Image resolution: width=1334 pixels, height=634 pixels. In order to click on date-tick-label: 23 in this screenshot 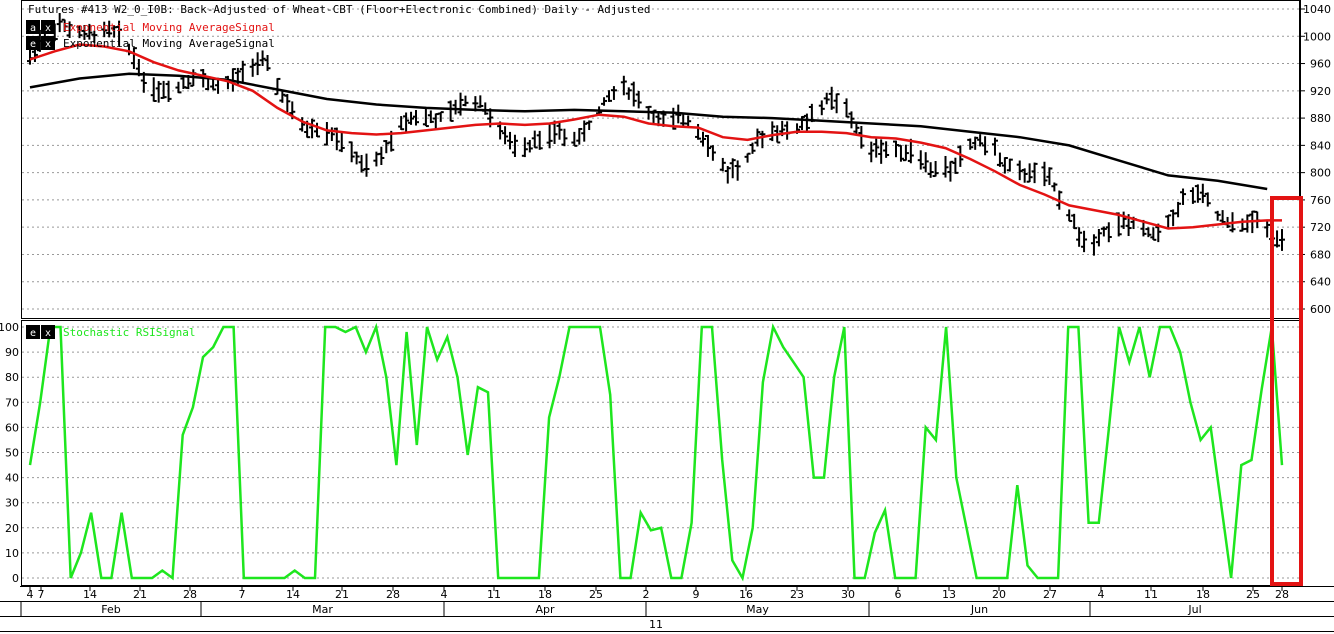, I will do `click(797, 594)`.